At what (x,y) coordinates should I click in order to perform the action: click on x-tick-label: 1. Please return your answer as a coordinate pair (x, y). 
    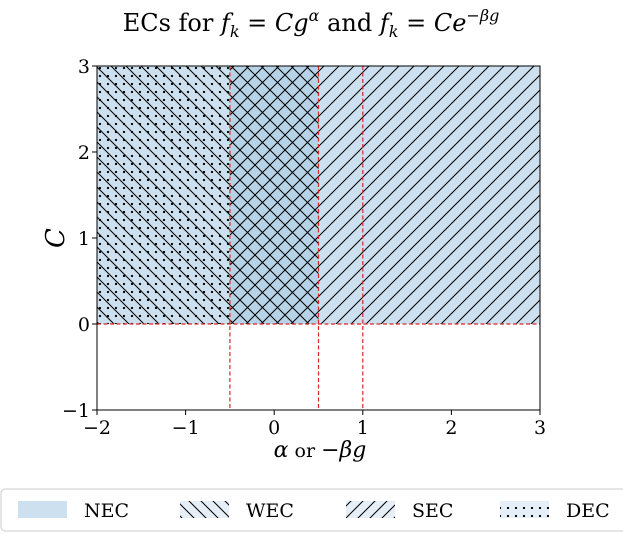
    Looking at the image, I should click on (363, 428).